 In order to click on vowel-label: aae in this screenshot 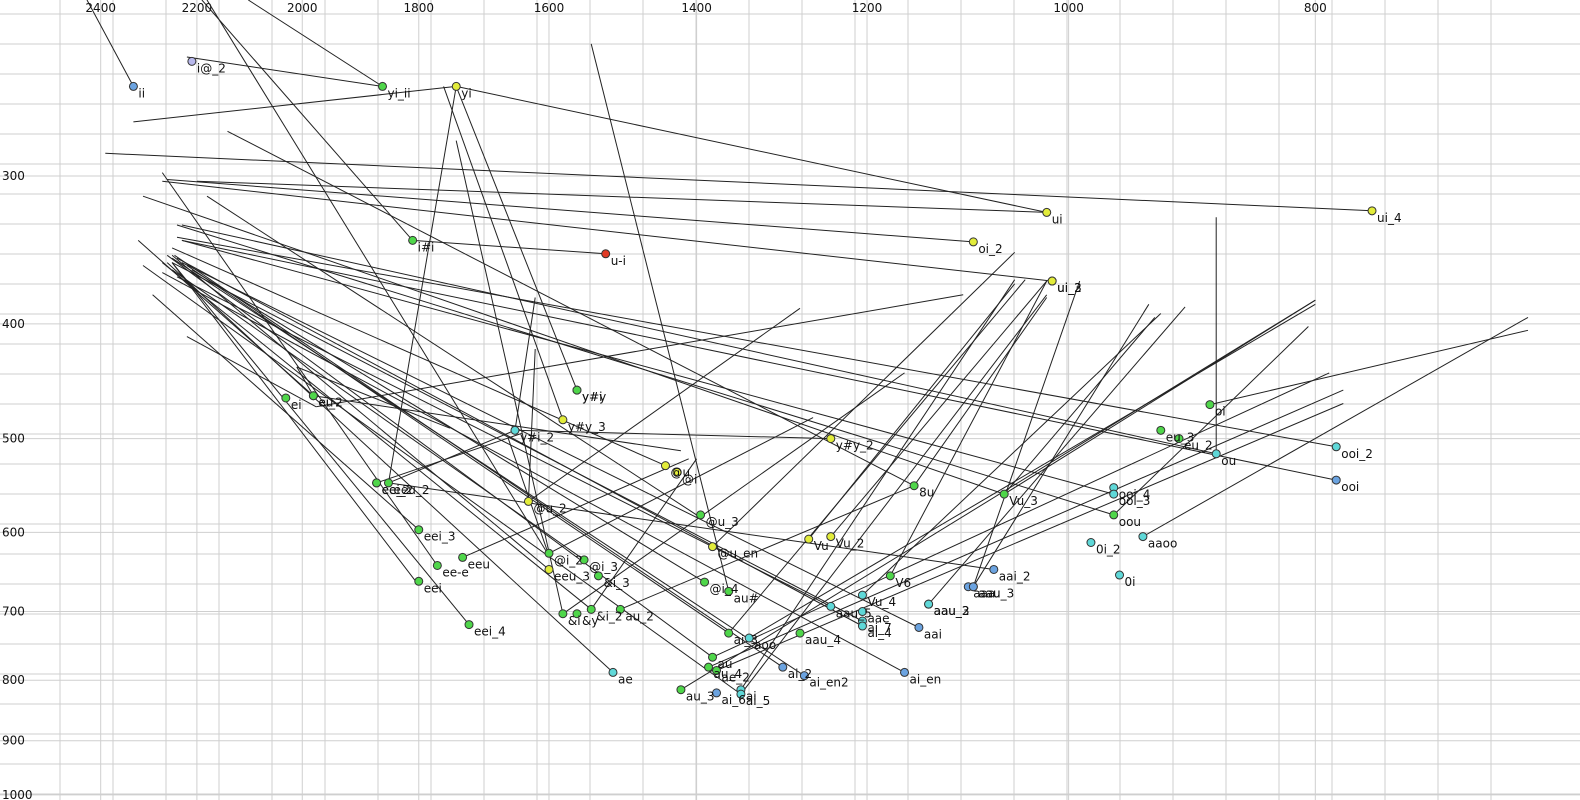, I will do `click(878, 619)`.